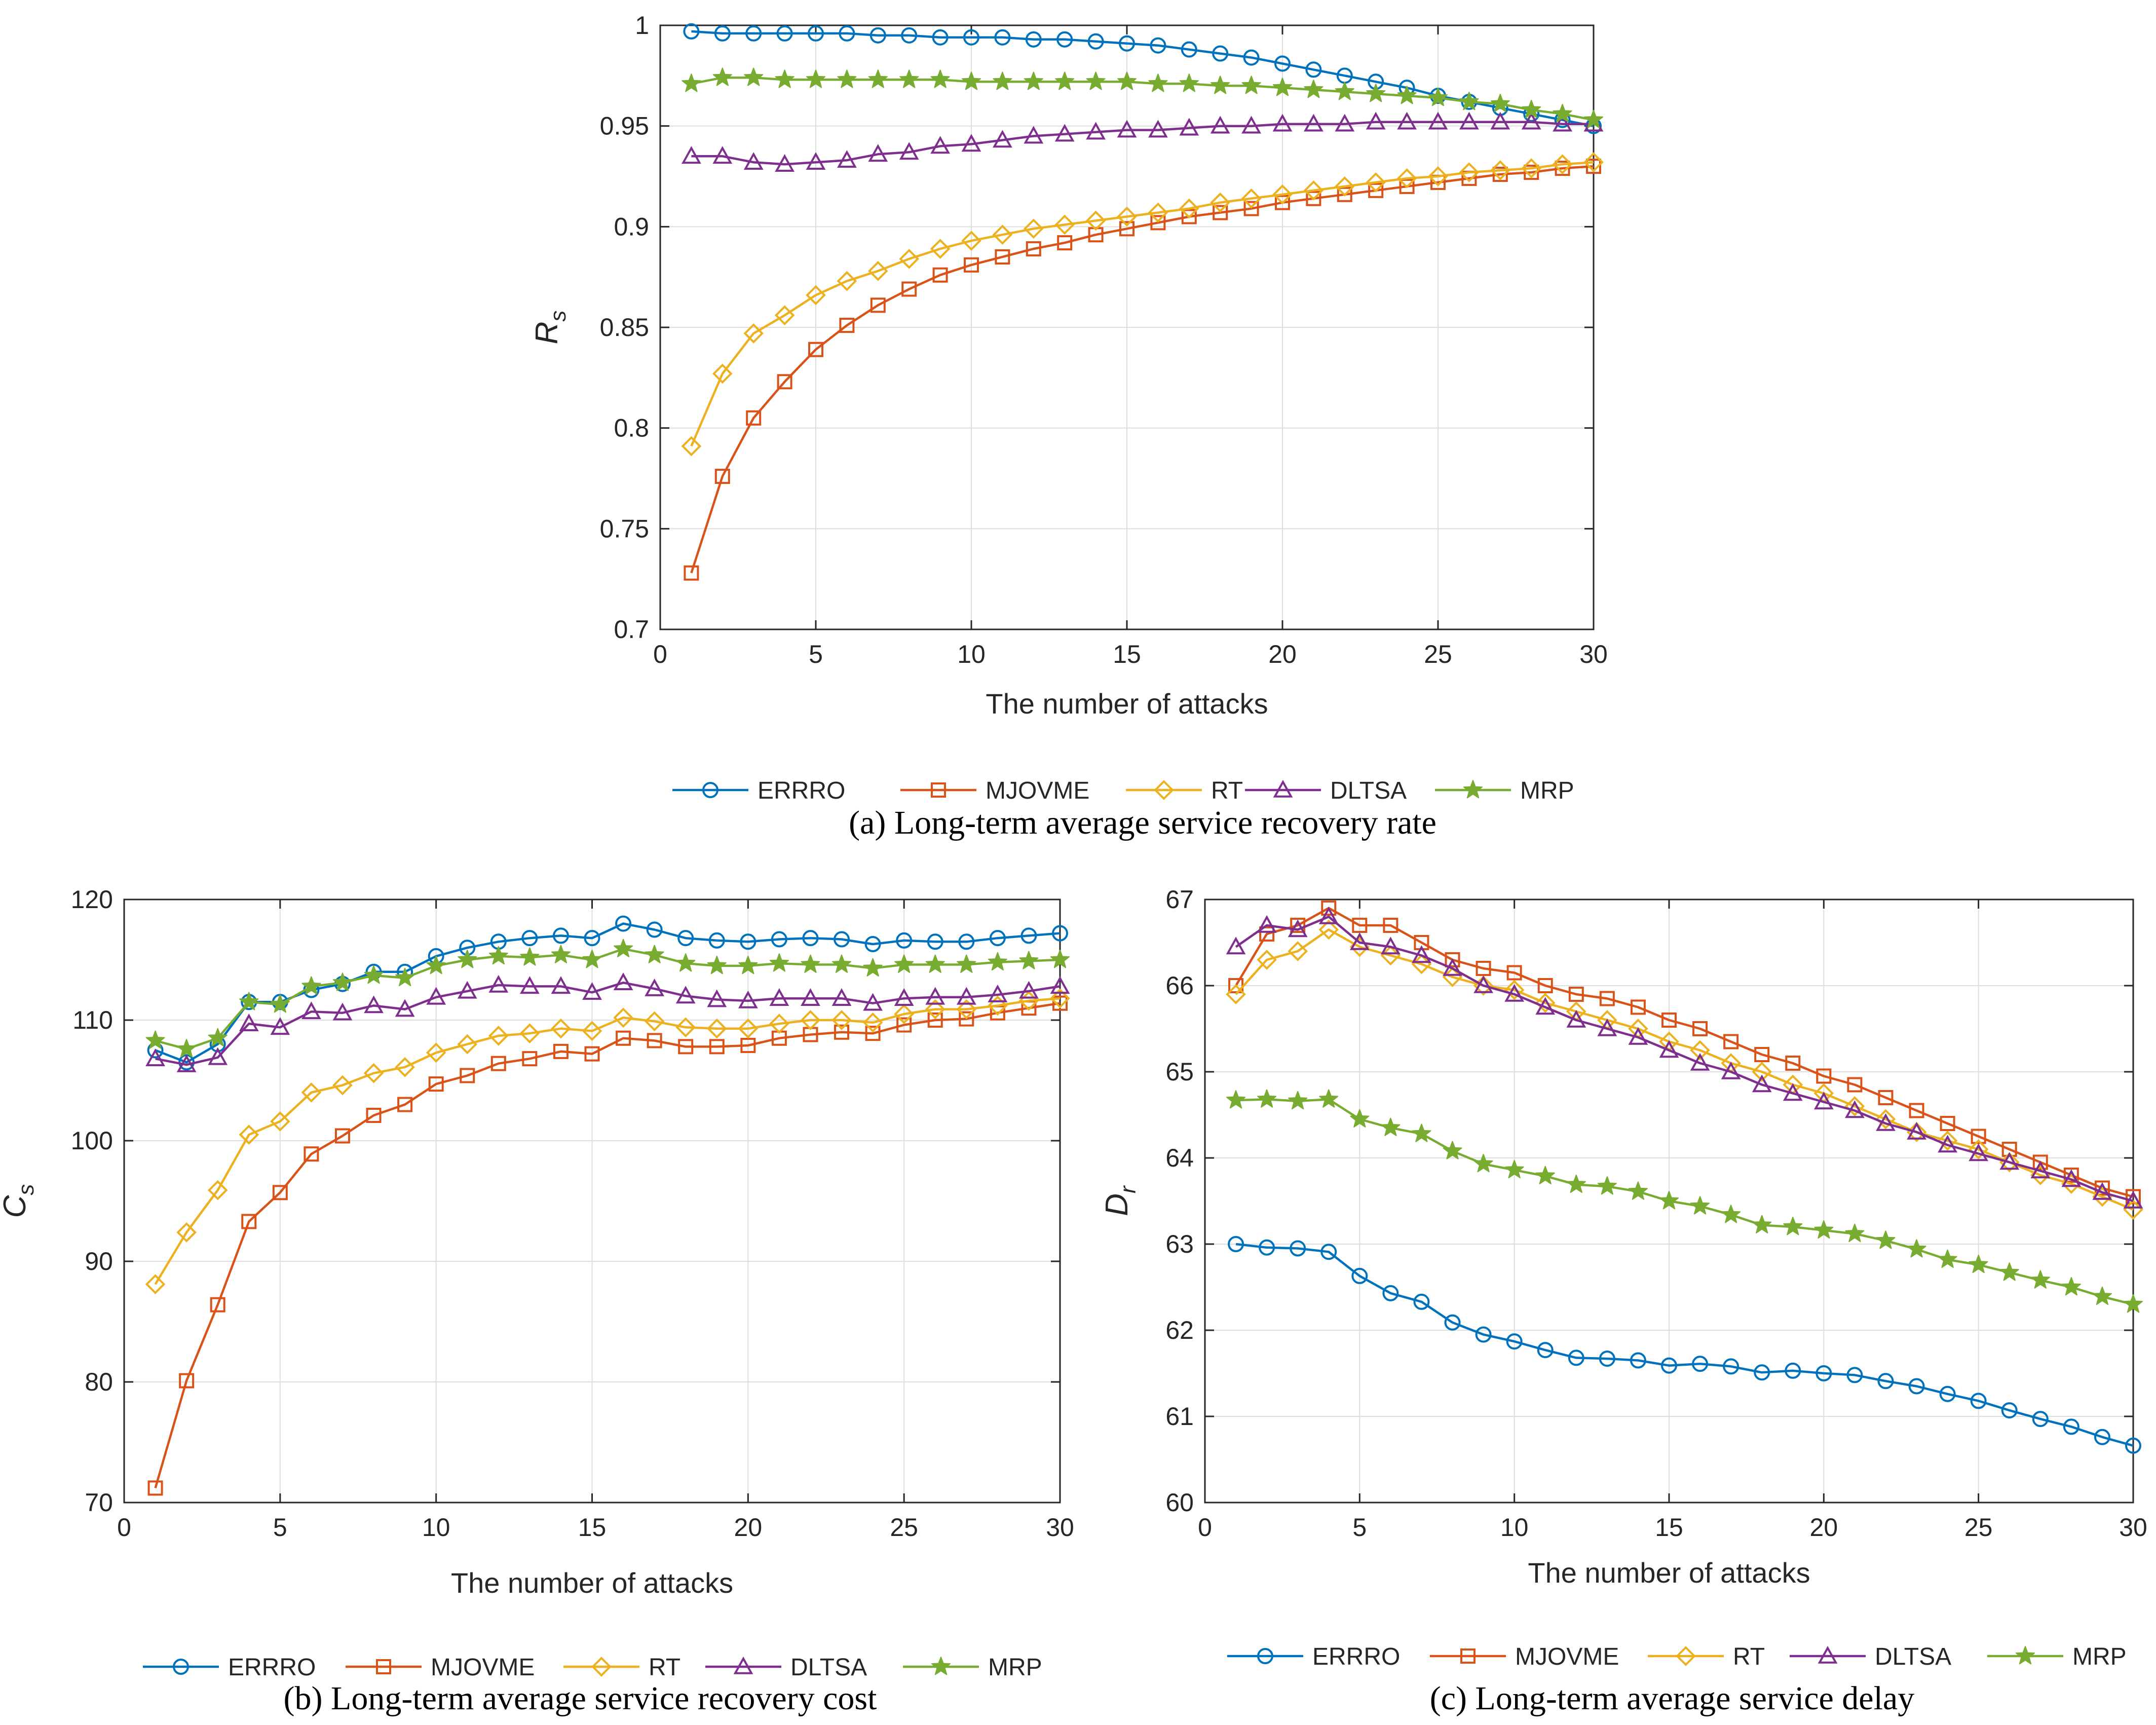 Image resolution: width=2156 pixels, height=1725 pixels. Describe the element at coordinates (1227, 791) in the screenshot. I see `legend-label-rt: RT` at that location.